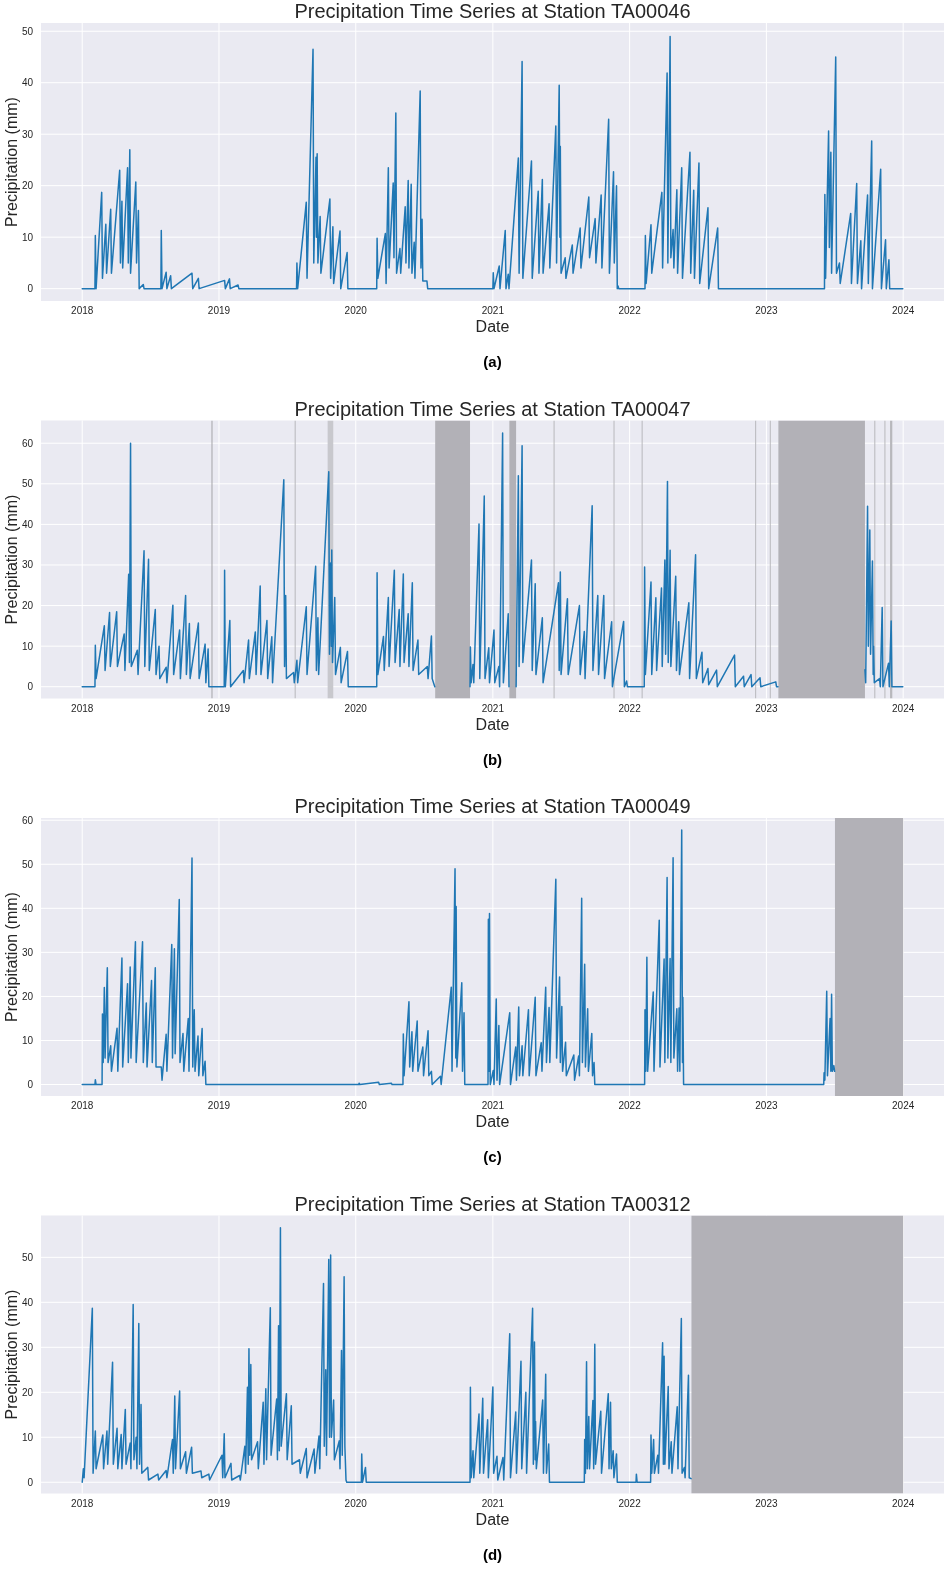 Image resolution: width=946 pixels, height=1590 pixels. Describe the element at coordinates (492, 1554) in the screenshot. I see `text: (d)` at that location.